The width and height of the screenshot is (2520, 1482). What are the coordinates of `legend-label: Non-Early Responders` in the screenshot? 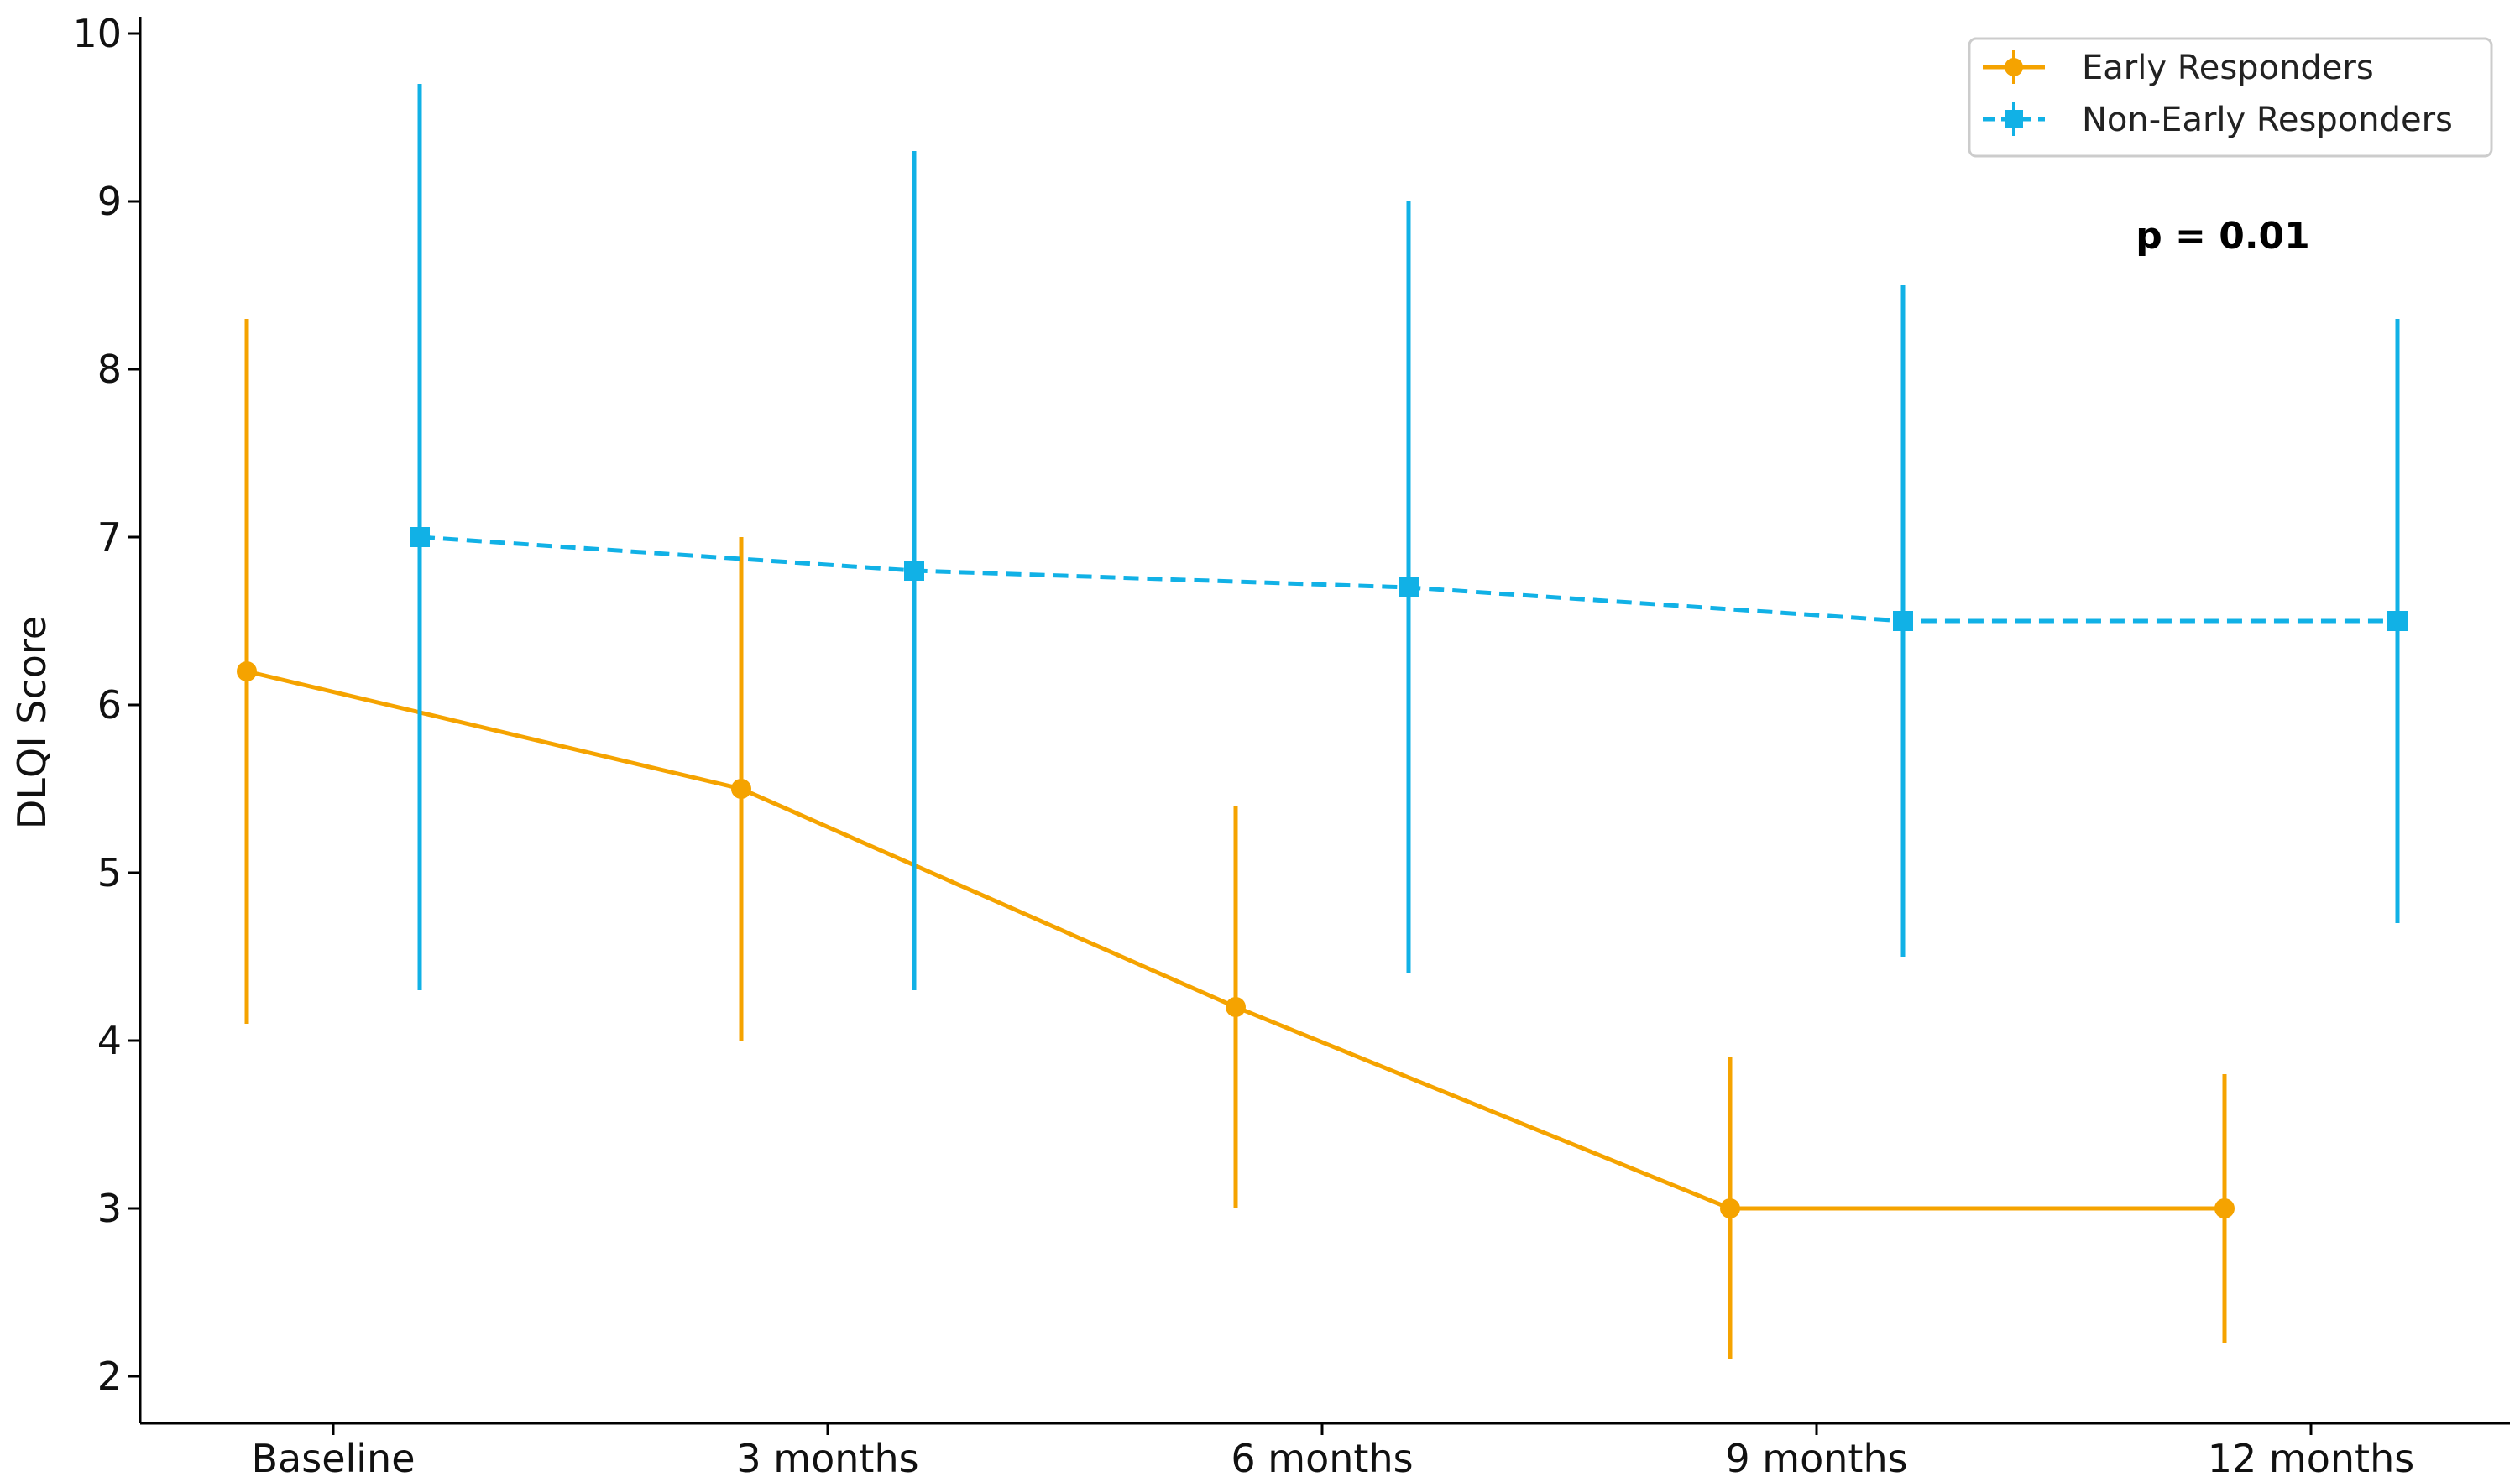 It's located at (2267, 120).